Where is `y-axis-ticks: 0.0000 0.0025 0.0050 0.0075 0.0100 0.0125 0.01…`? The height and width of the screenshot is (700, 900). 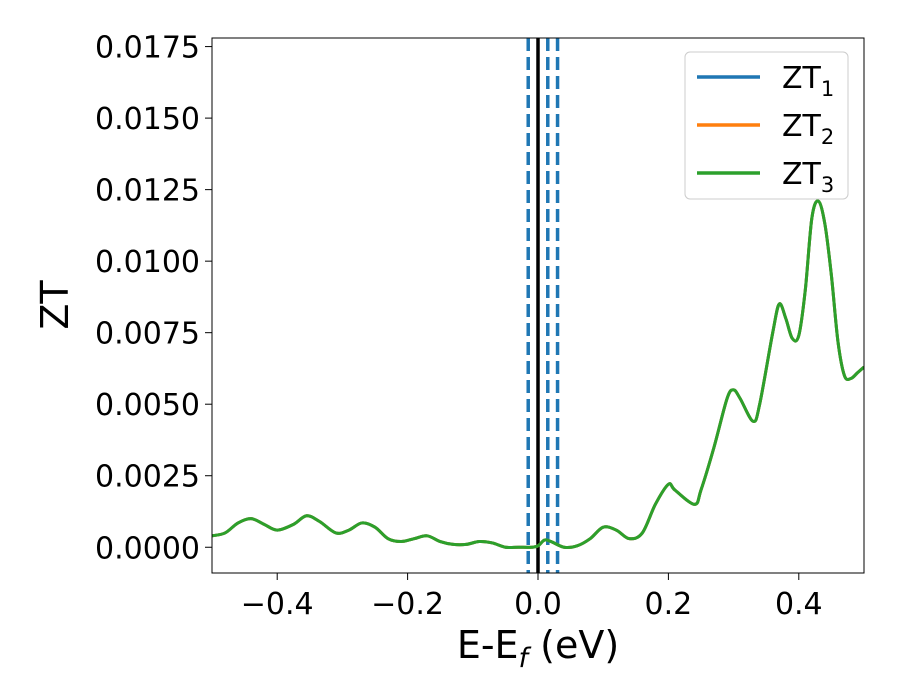 y-axis-ticks: 0.0000 0.0025 0.0050 0.0075 0.0100 0.0125 0.01… is located at coordinates (153, 298).